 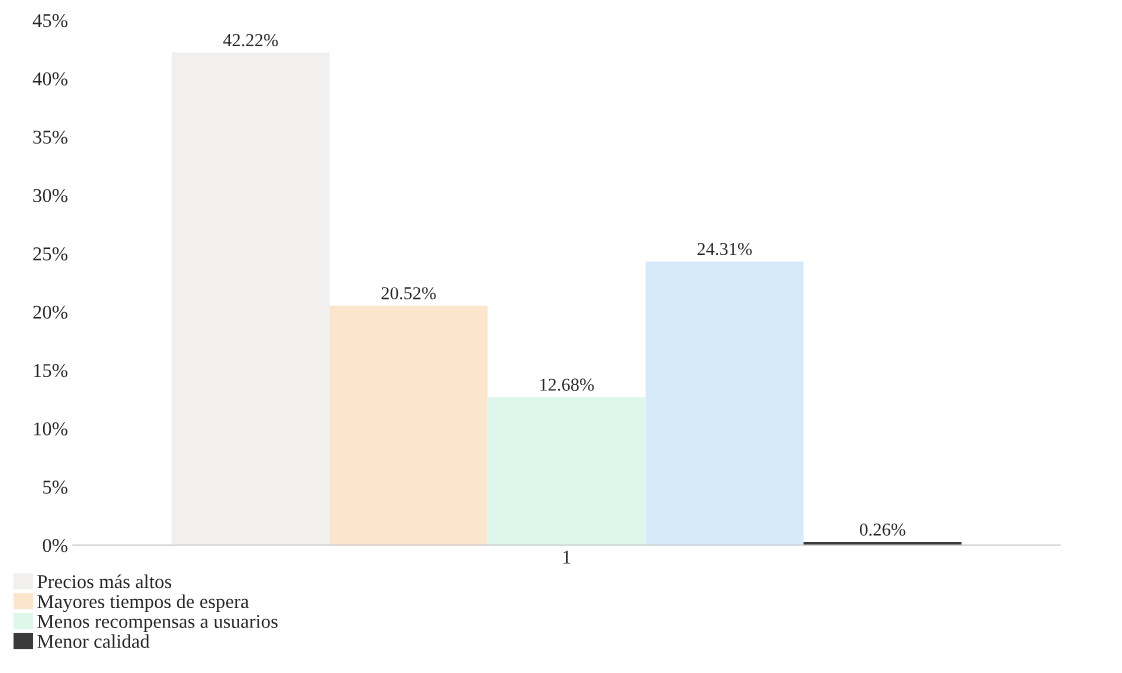 I want to click on y-tick-label: 5%, so click(x=55, y=487).